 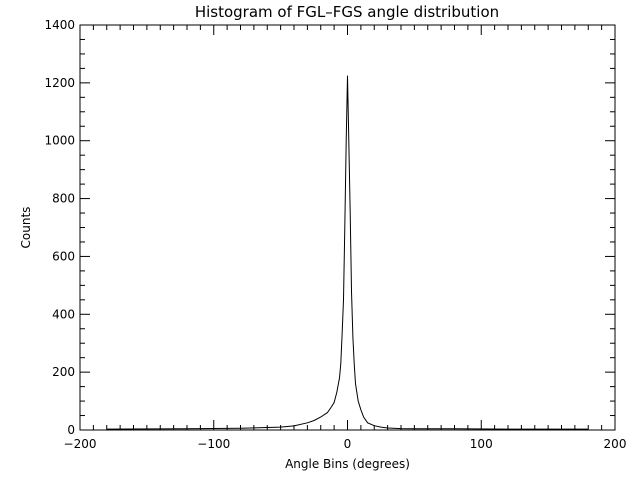 I want to click on y-tick-label: 200, so click(x=63, y=372).